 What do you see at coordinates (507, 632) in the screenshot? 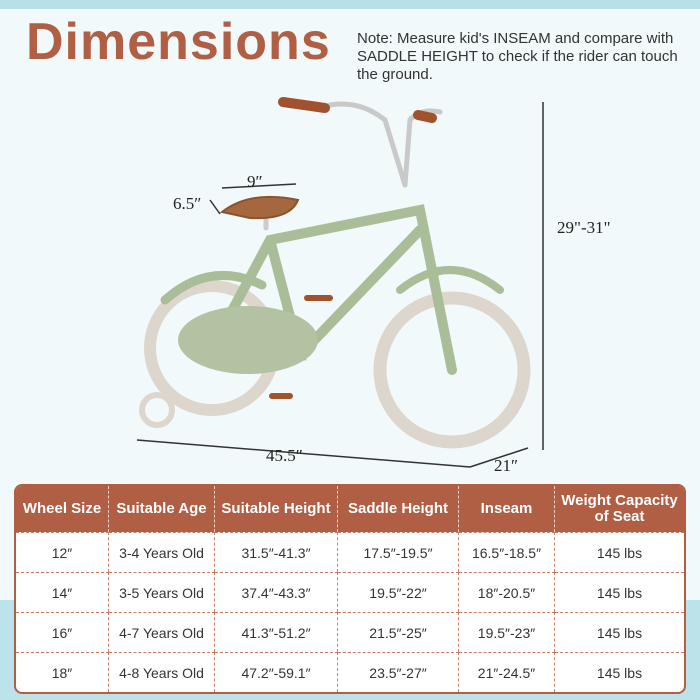
I see `table-cell: 19.5″-23″` at bounding box center [507, 632].